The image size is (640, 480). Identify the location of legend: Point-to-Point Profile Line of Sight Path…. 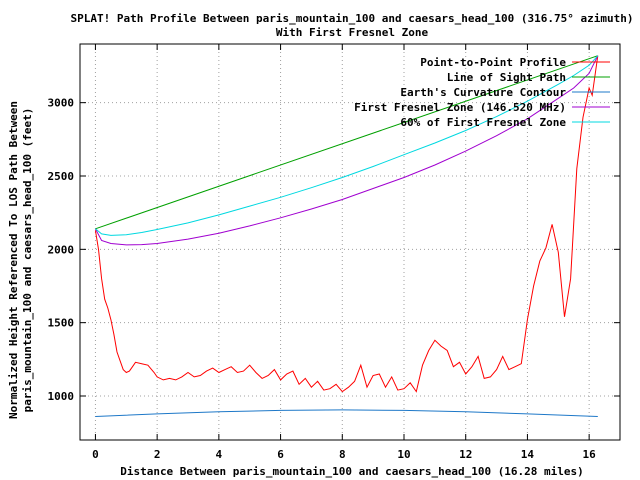
(482, 92).